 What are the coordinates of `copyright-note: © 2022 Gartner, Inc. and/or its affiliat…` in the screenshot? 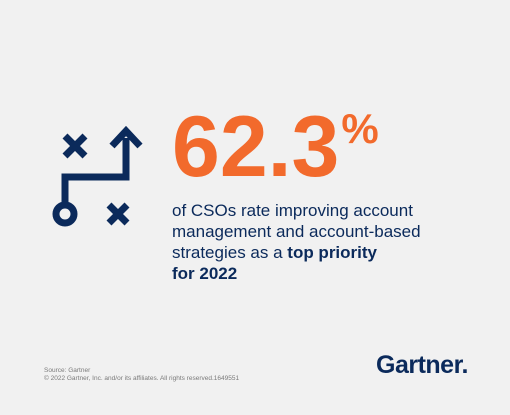 It's located at (142, 378).